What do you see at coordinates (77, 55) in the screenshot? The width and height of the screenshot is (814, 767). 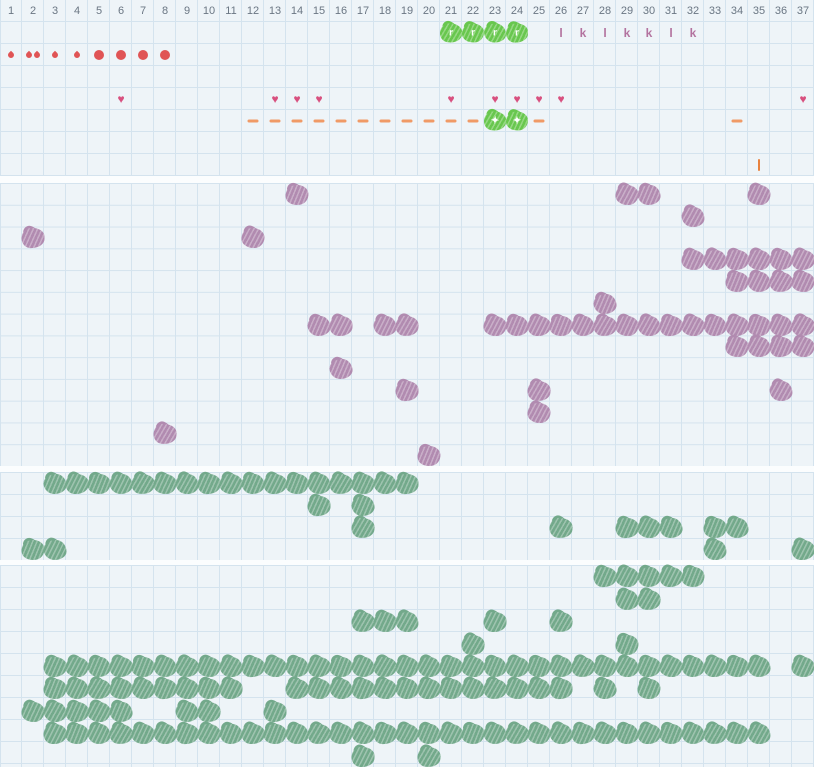 I see `mark-drop-small` at bounding box center [77, 55].